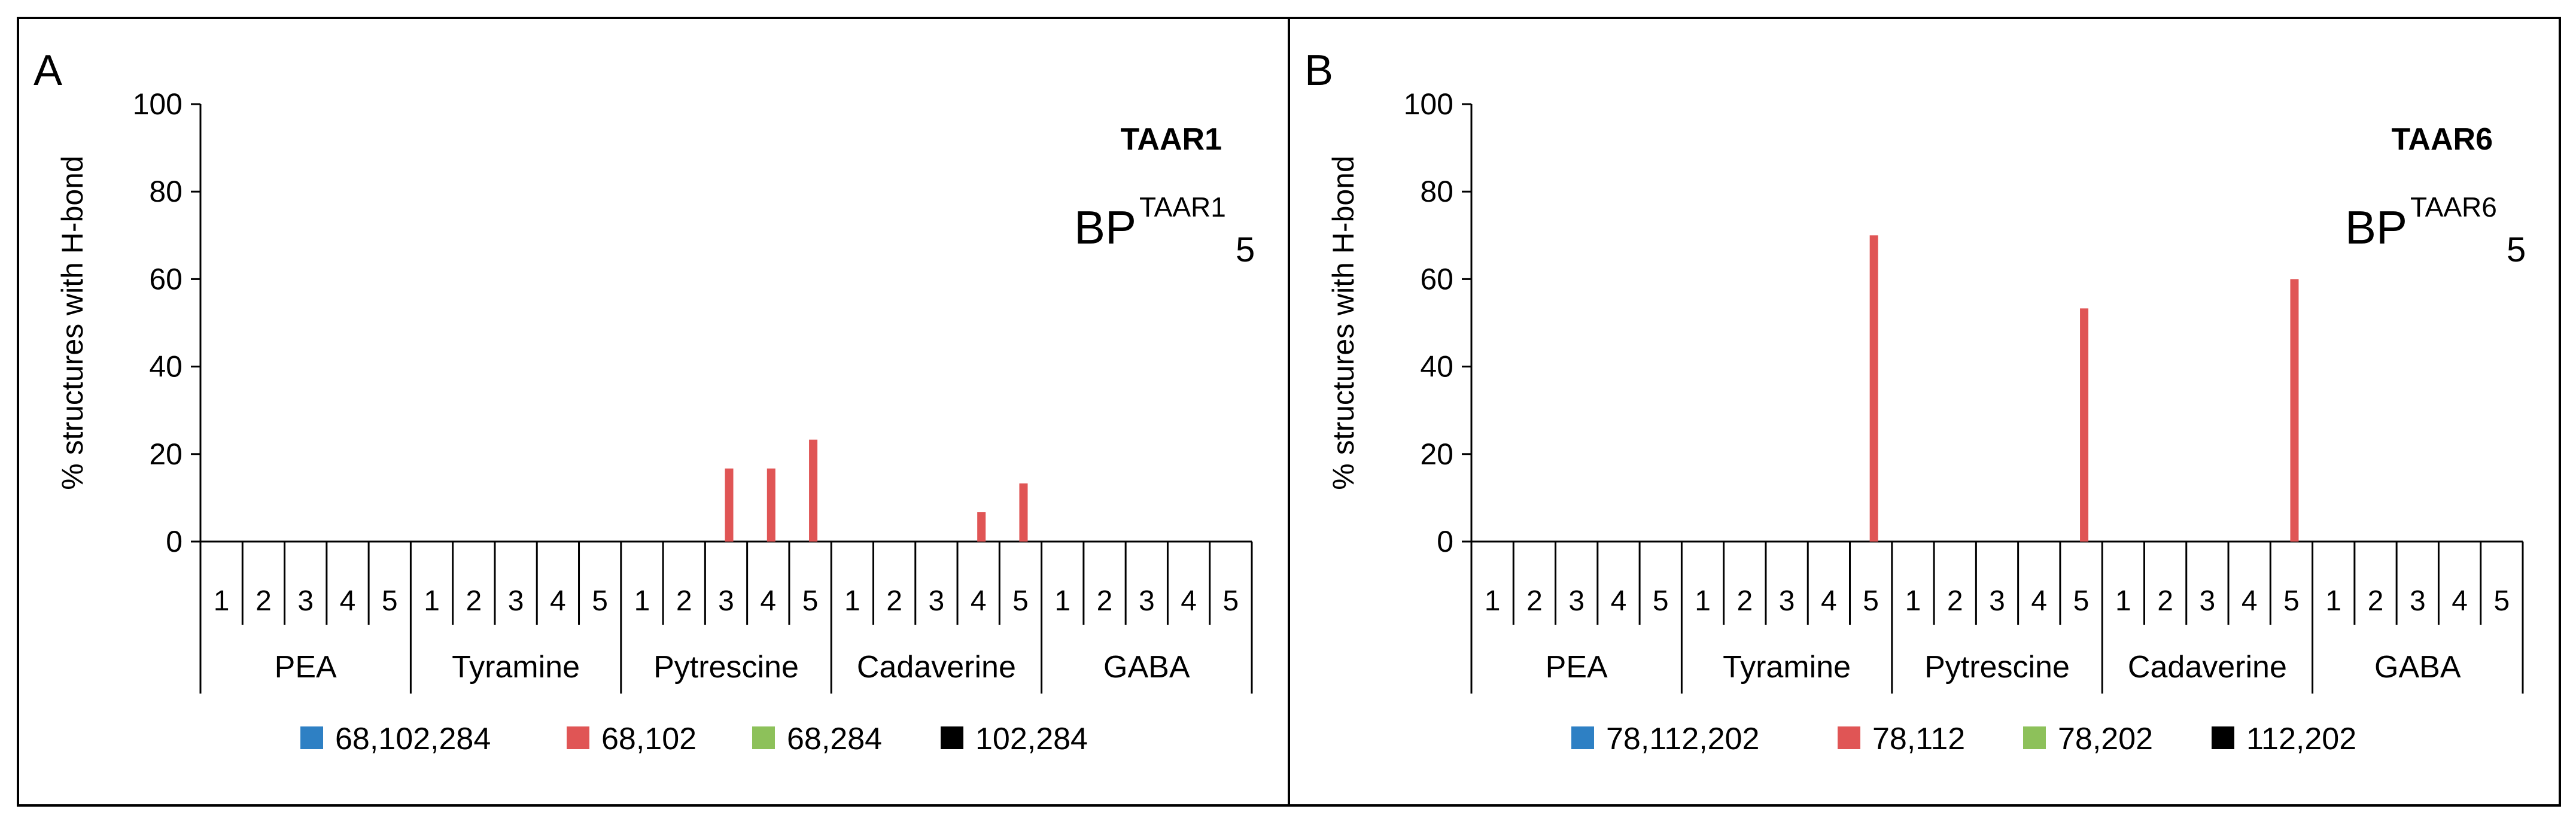  What do you see at coordinates (2454, 207) in the screenshot?
I see `bp-superscript: TAAR6` at bounding box center [2454, 207].